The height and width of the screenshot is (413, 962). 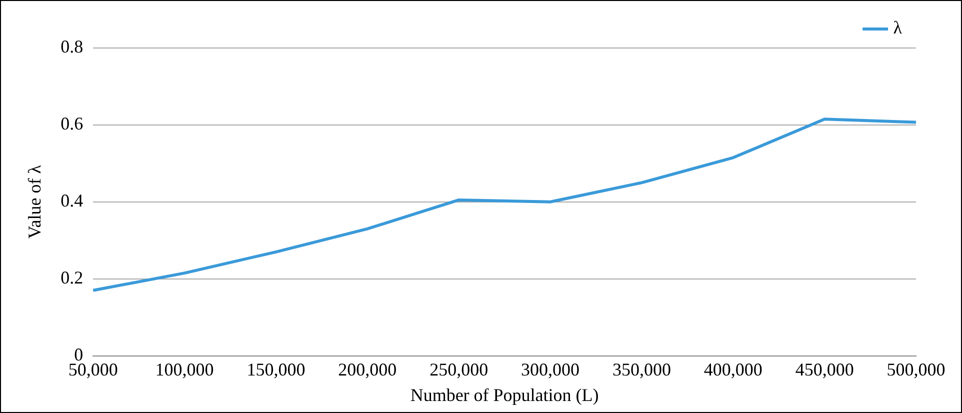 I want to click on x-tick-label: 450,000, so click(x=824, y=369).